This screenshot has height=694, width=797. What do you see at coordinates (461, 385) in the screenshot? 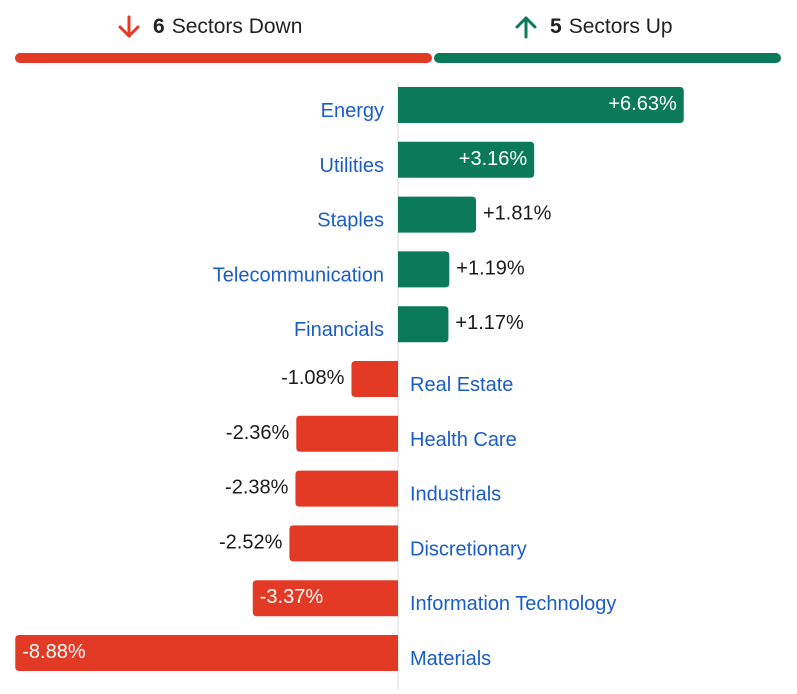
I see `category-label-real-estate: Real Estate` at bounding box center [461, 385].